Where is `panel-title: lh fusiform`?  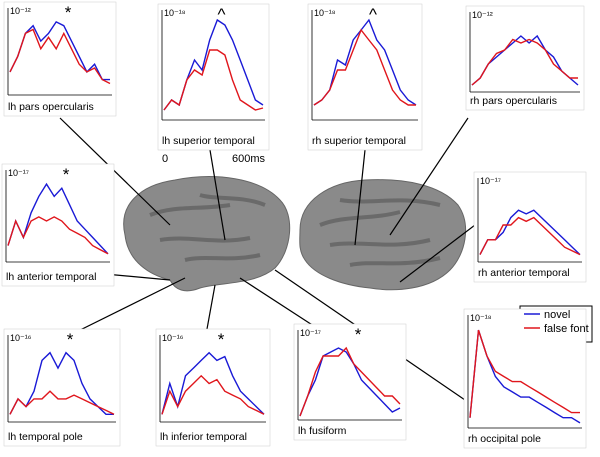
panel-title: lh fusiform is located at coordinates (322, 431).